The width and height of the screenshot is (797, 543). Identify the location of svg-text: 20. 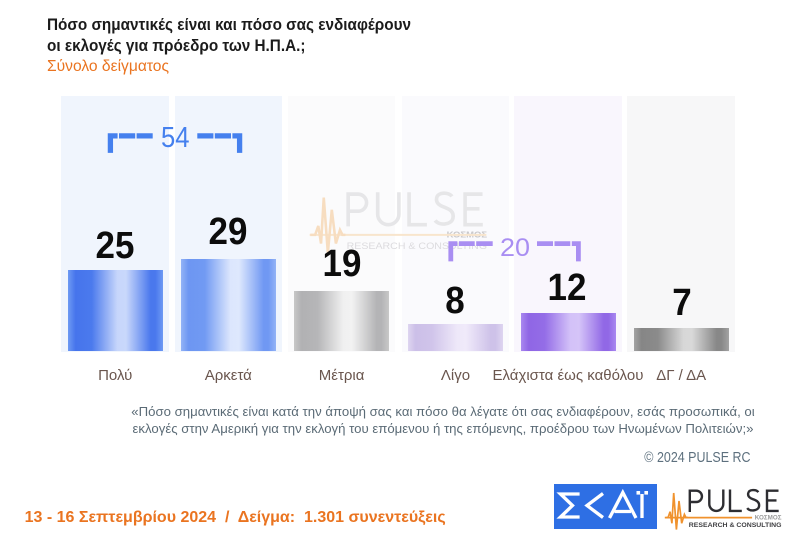
(515, 248).